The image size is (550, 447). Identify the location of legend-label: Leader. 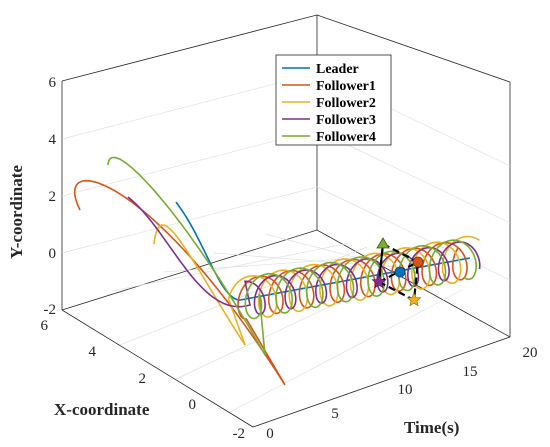
(337, 69).